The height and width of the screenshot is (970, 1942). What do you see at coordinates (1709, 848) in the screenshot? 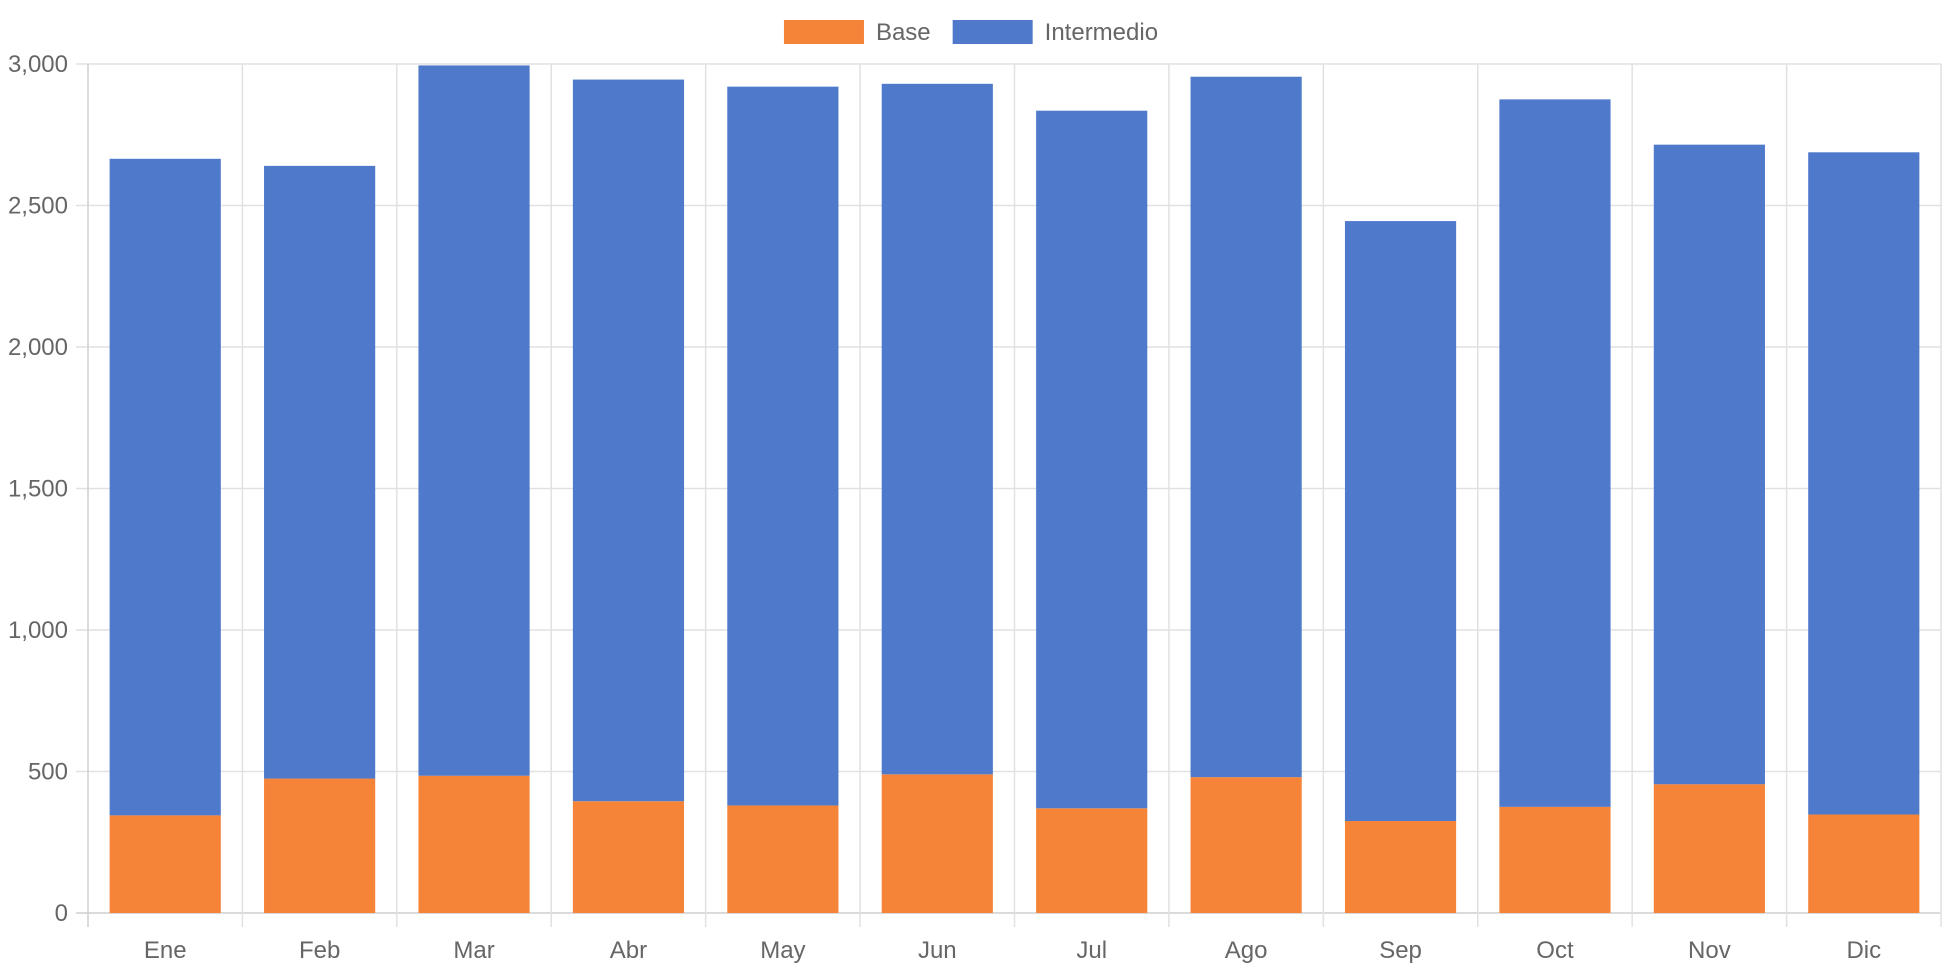
I see `bar-base-nov` at bounding box center [1709, 848].